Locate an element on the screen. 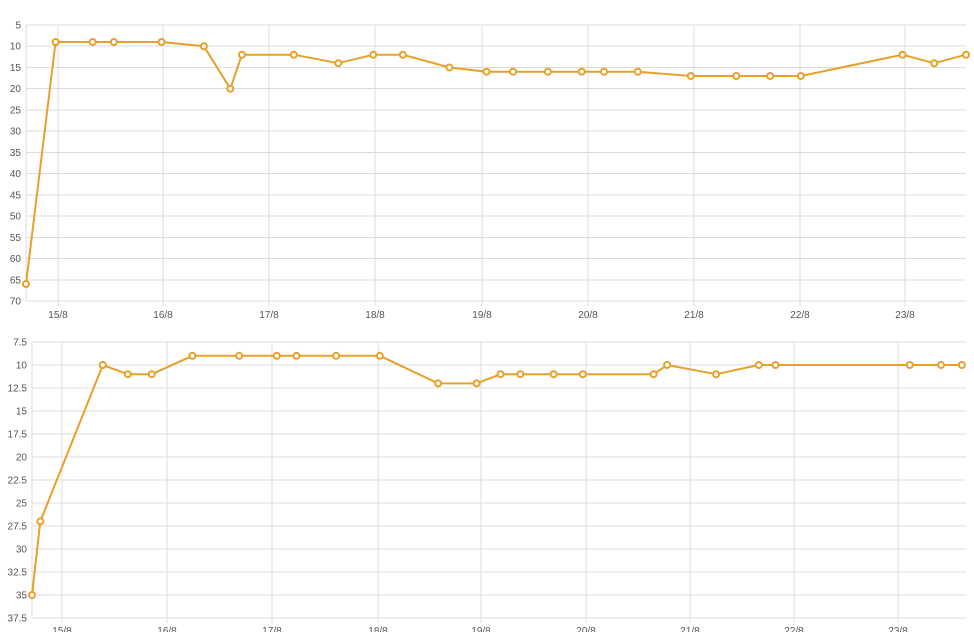 This screenshot has width=974, height=632. y-tick-label: 65 is located at coordinates (16, 280).